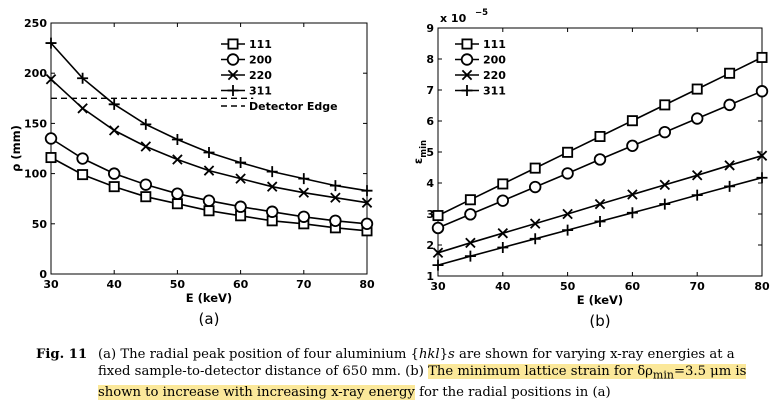 Image resolution: width=778 pixels, height=418 pixels. I want to click on series-line-220-a, so click(209, 141).